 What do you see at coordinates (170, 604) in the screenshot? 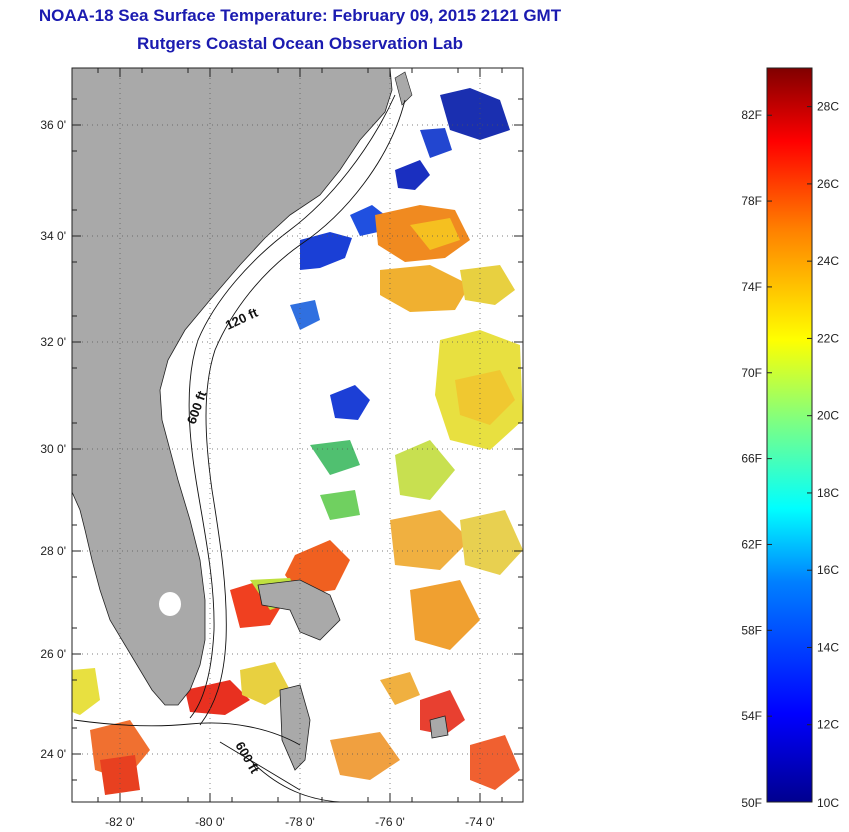
I see `lake-okeechobee` at bounding box center [170, 604].